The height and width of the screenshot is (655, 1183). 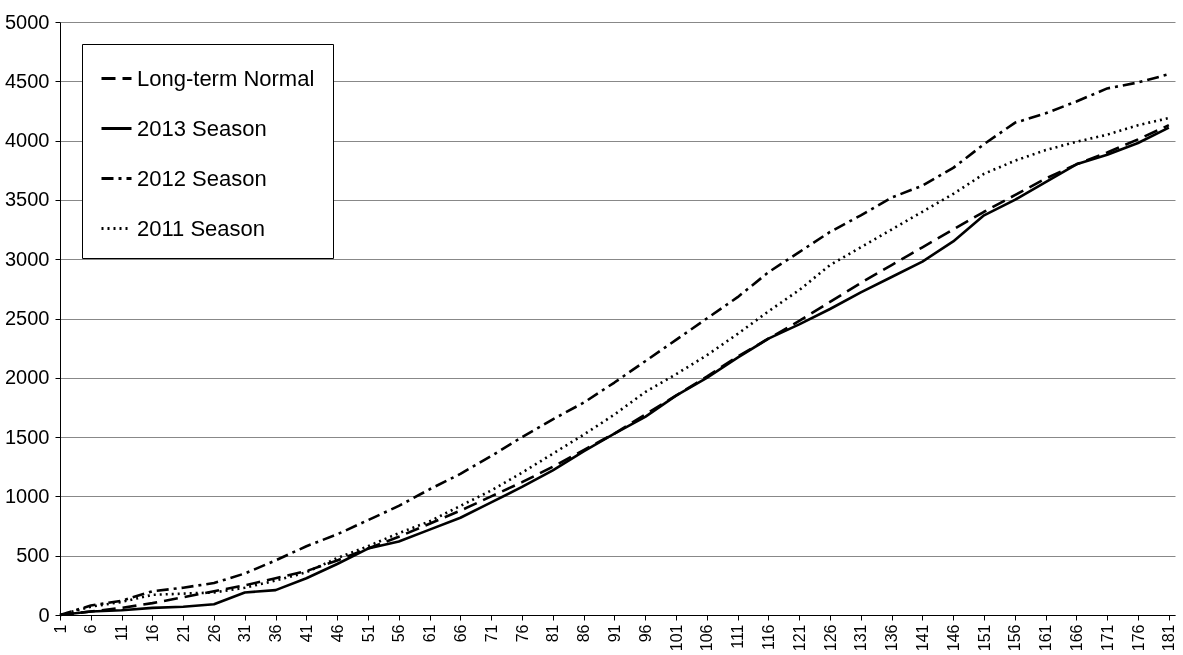 What do you see at coordinates (676, 638) in the screenshot?
I see `x-tick-label: 101` at bounding box center [676, 638].